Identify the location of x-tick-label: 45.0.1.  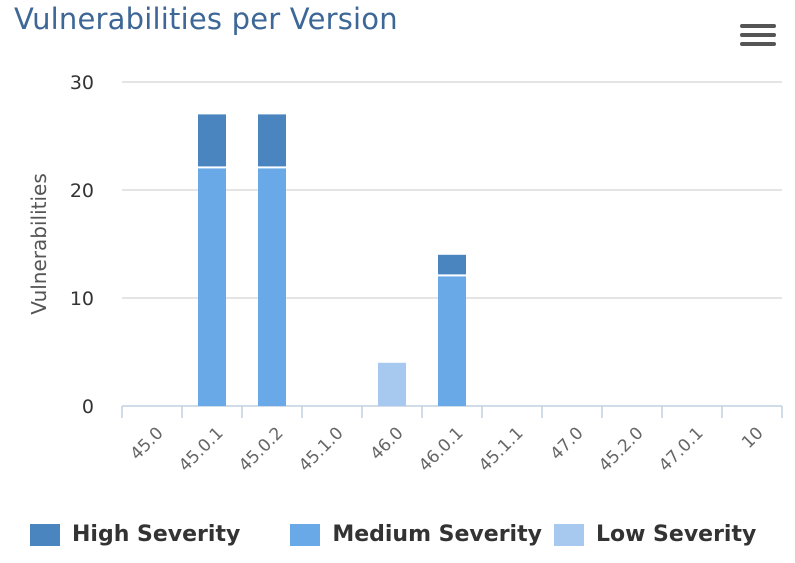
(201, 449).